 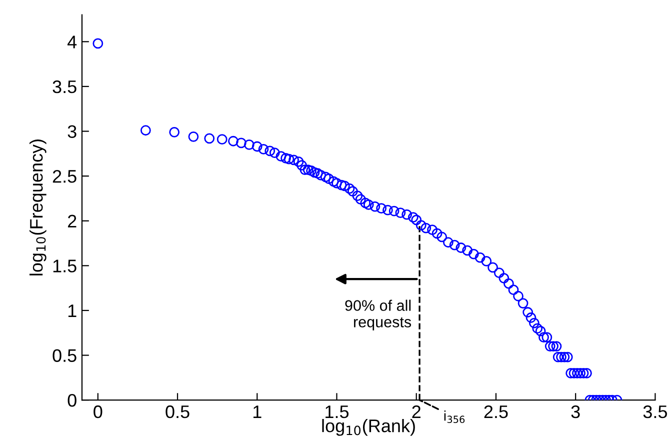 What do you see at coordinates (72, 42) in the screenshot?
I see `y-tick-label: 4` at bounding box center [72, 42].